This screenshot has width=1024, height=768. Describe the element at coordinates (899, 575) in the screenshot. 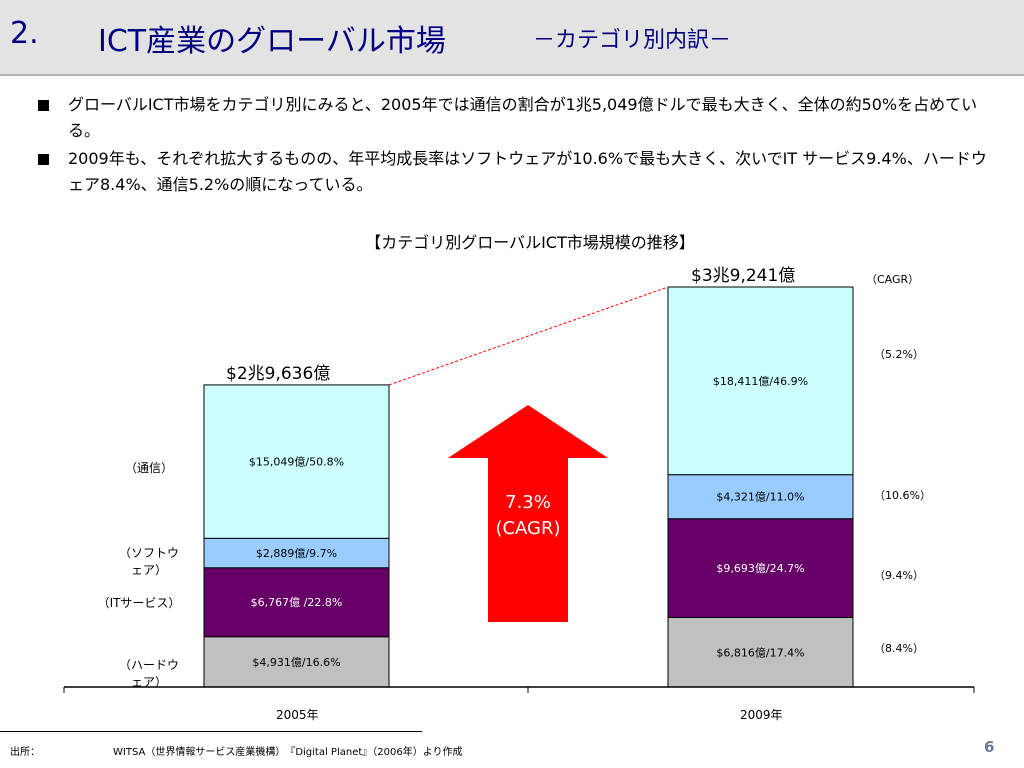

I see `cagr-it-services: （9.4%）` at that location.